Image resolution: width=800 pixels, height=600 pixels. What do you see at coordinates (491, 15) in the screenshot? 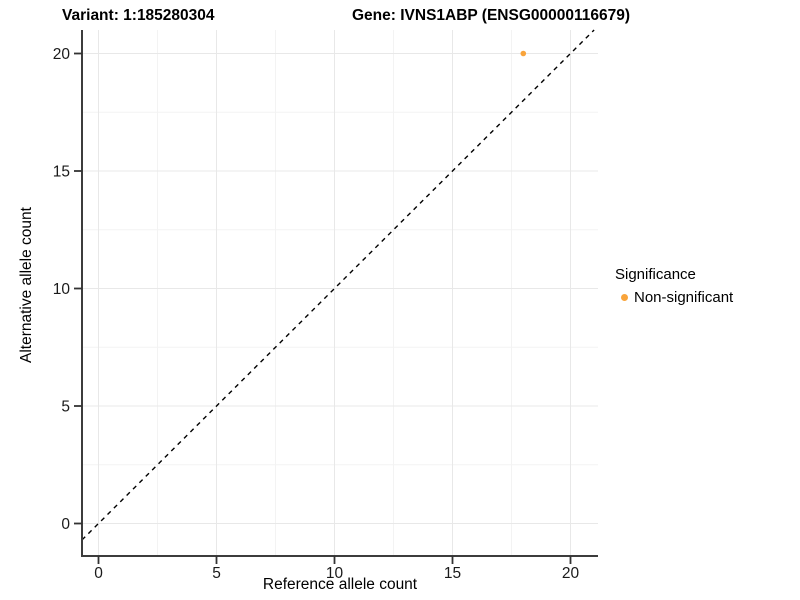
I see `gene-title: Gene: IVNS1ABP (ENSG00000116679)` at bounding box center [491, 15].